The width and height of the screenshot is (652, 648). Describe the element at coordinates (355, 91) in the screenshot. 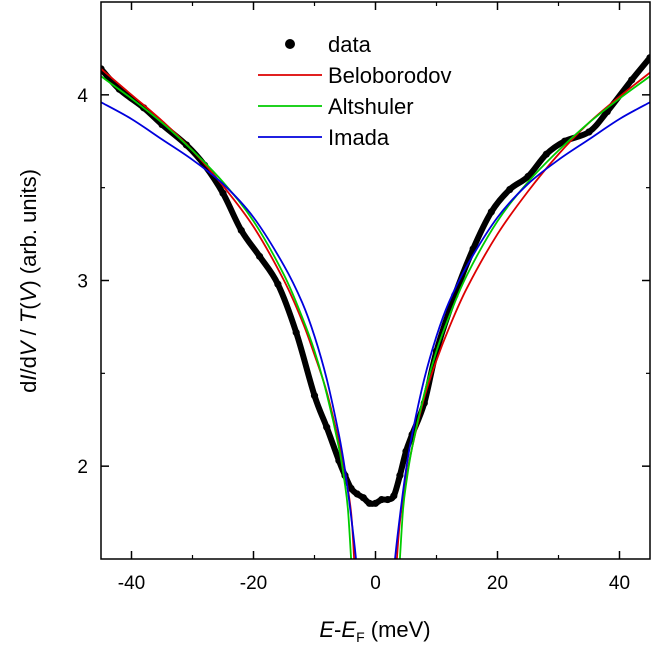

I see `legend: data Beloborodov Altshuler Imada` at that location.